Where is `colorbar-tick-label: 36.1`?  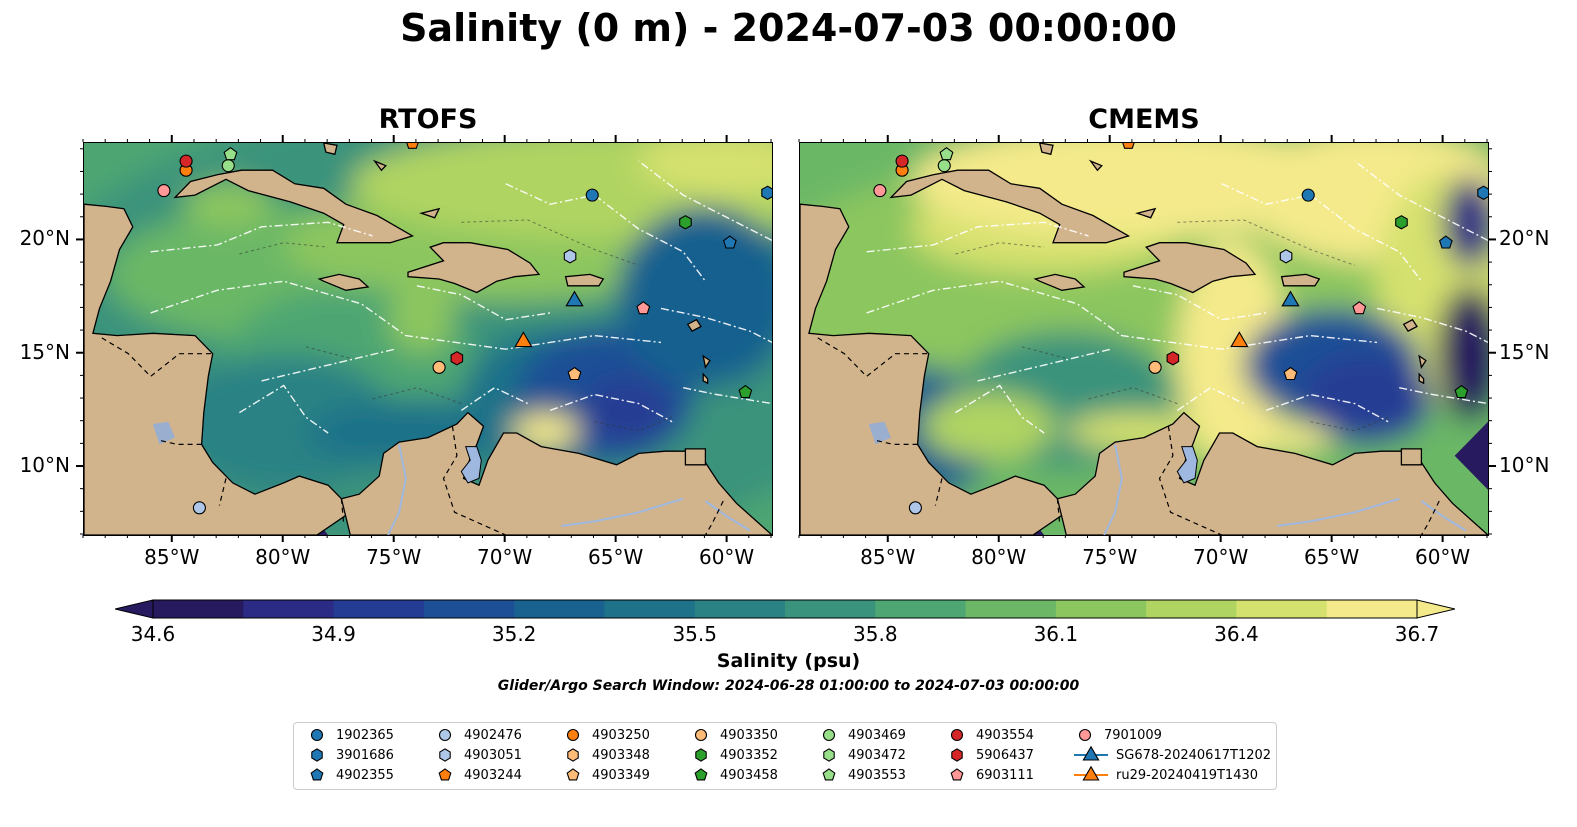 colorbar-tick-label: 36.1 is located at coordinates (1056, 634).